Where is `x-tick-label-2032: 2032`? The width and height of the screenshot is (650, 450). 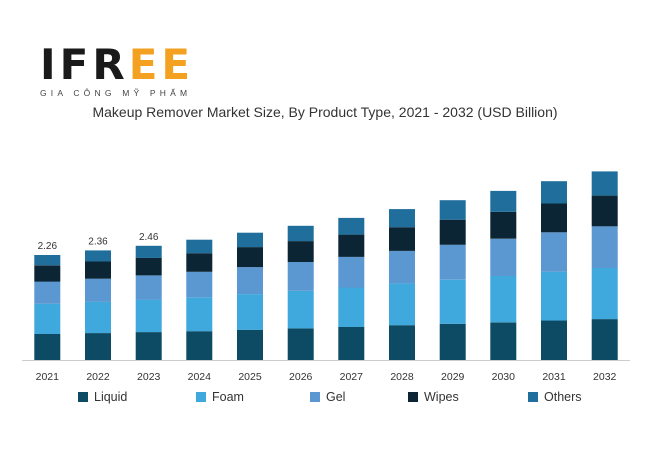 x-tick-label-2032: 2032 is located at coordinates (605, 377).